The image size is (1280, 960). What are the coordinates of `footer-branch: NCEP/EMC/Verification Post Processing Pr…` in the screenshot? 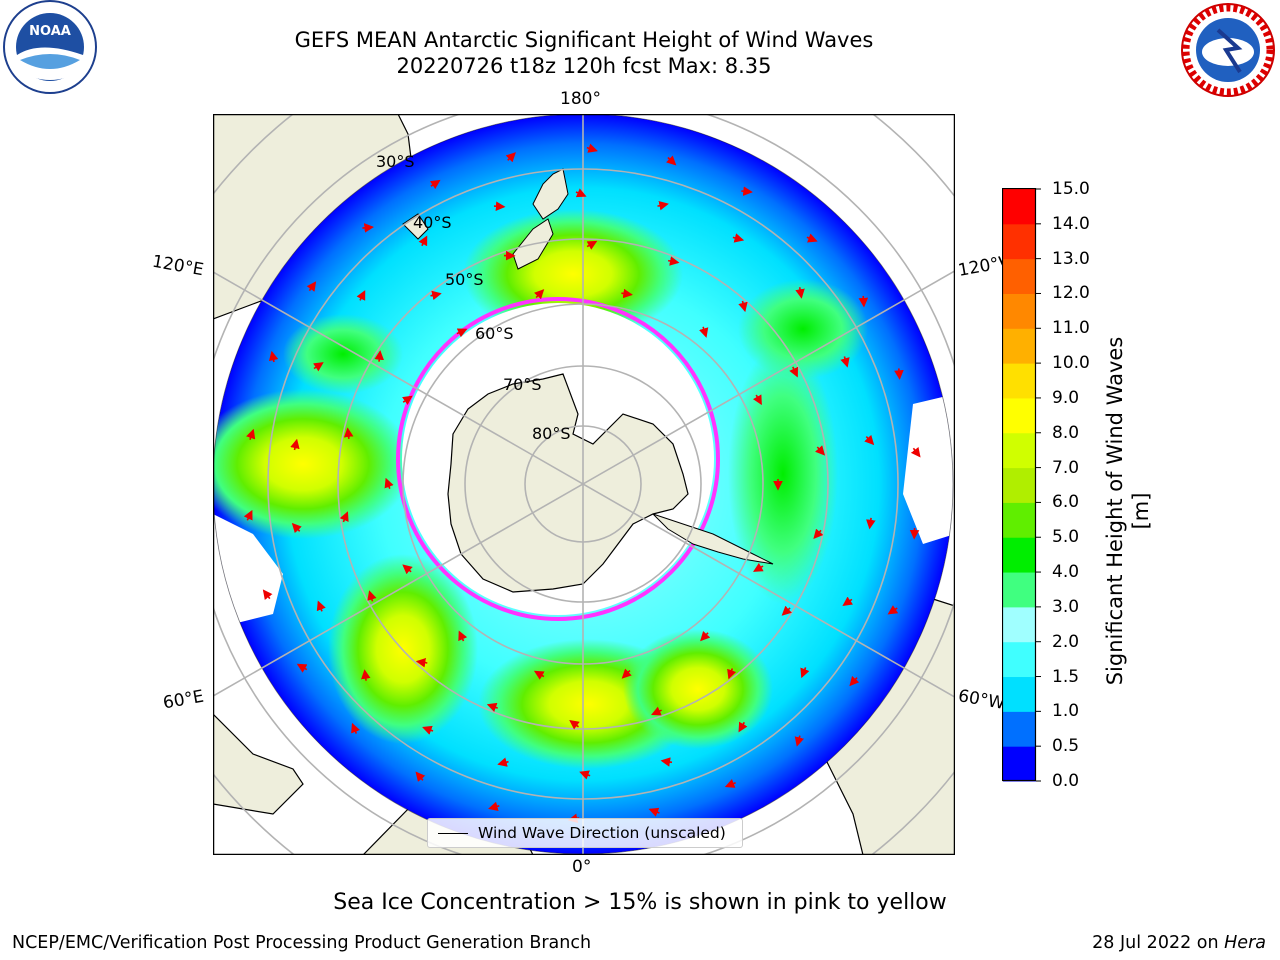 It's located at (302, 943).